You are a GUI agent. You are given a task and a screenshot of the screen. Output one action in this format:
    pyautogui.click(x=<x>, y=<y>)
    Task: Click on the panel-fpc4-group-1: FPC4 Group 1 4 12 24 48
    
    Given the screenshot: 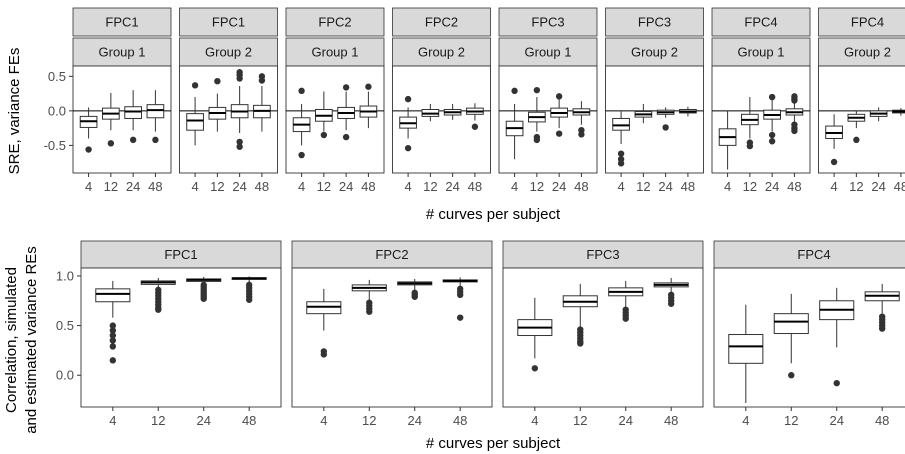 What is the action you would take?
    pyautogui.click(x=761, y=100)
    